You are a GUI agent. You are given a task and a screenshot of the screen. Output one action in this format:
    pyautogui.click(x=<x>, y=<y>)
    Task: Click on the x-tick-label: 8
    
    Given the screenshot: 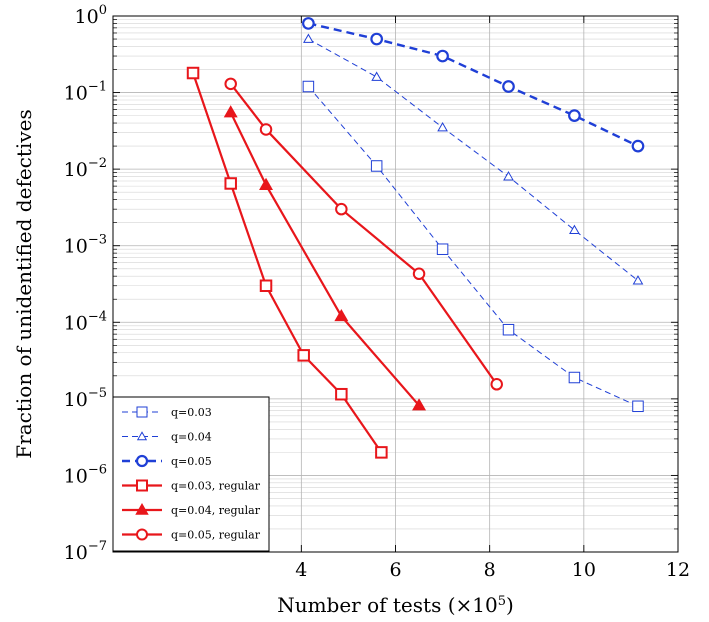 What is the action you would take?
    pyautogui.click(x=490, y=570)
    